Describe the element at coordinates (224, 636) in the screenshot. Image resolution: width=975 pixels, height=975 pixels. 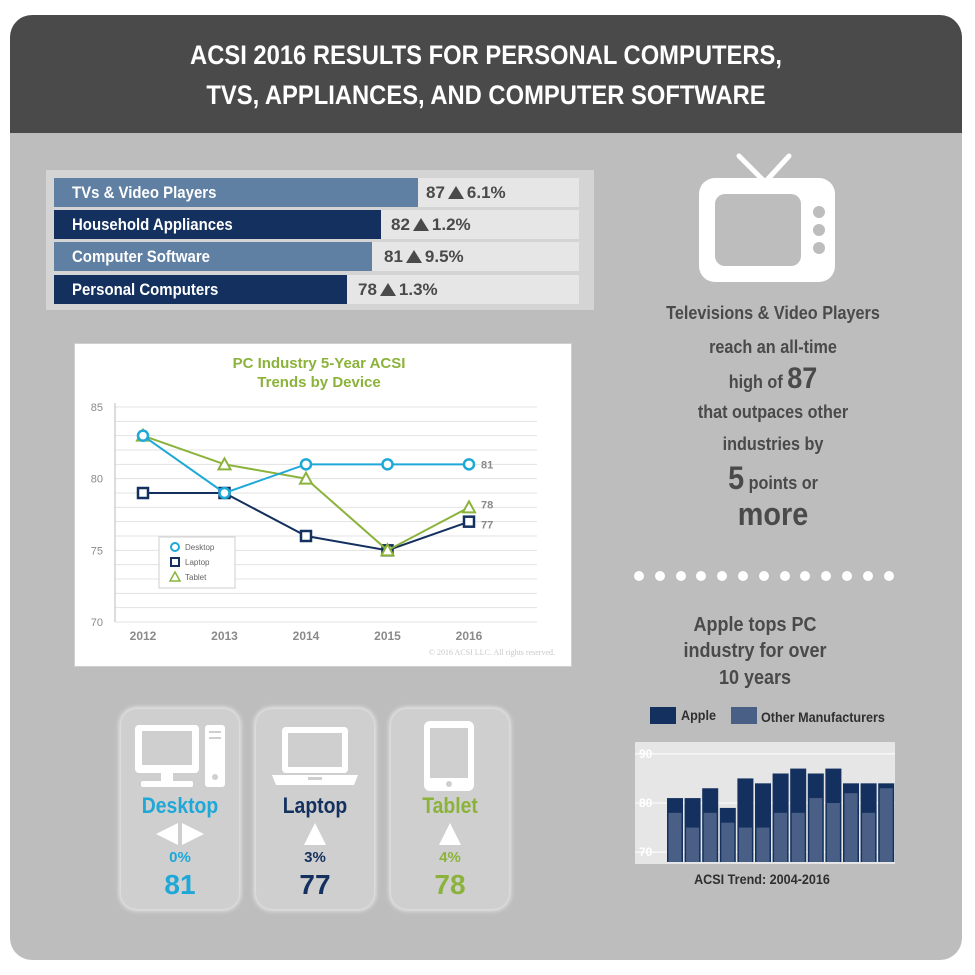
I see `x-tick-label: 2013` at that location.